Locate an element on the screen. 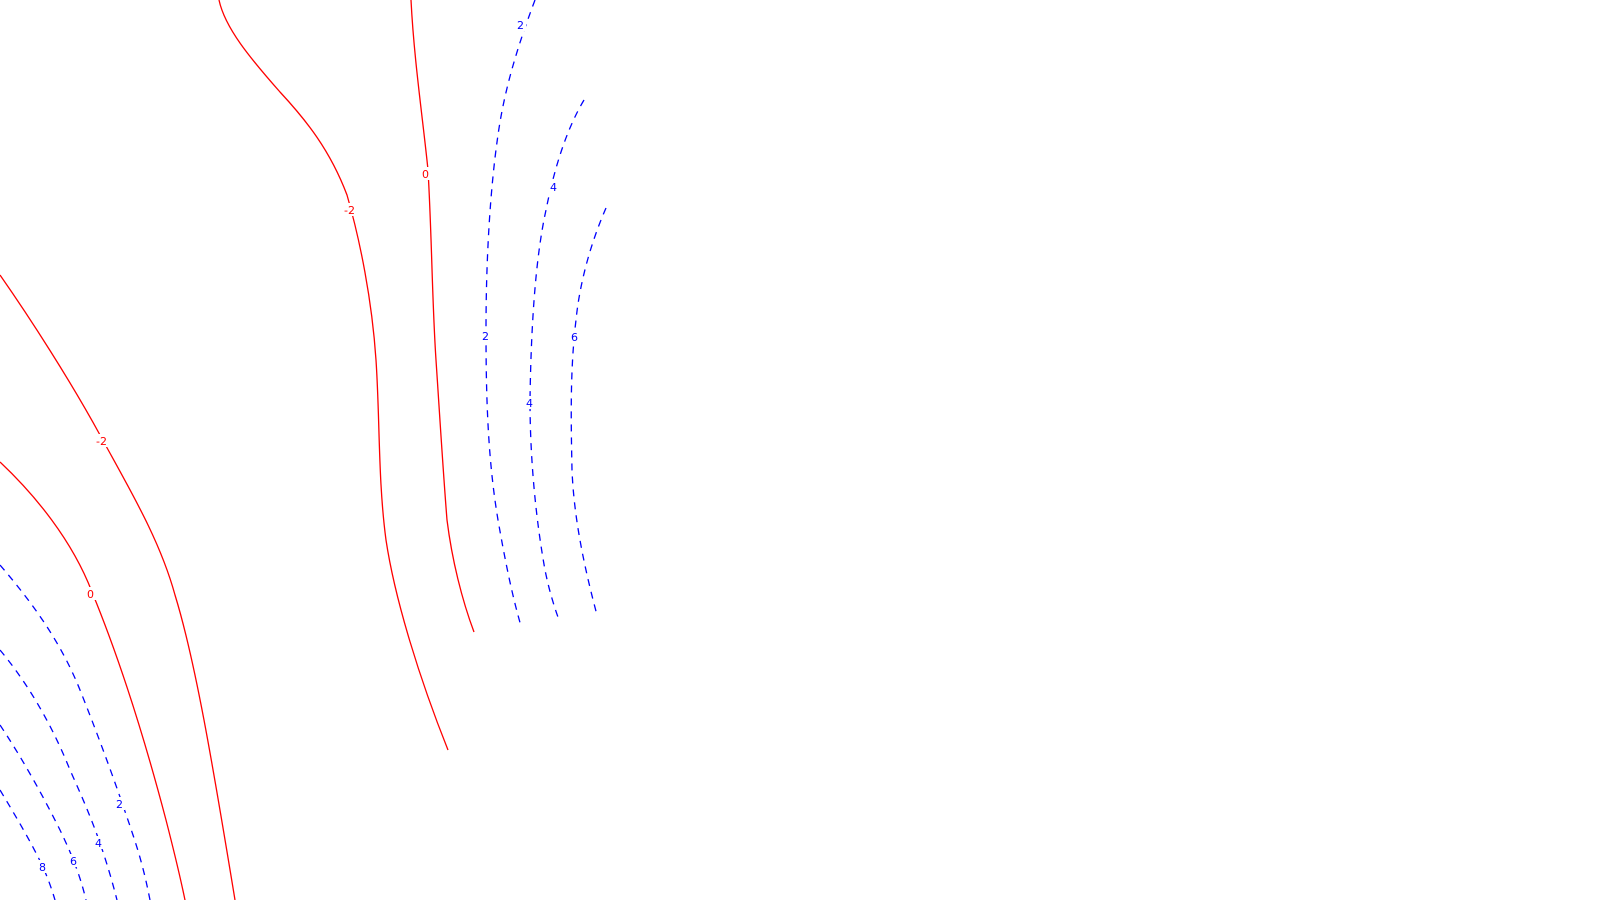  contour-label: 8 is located at coordinates (42, 867).